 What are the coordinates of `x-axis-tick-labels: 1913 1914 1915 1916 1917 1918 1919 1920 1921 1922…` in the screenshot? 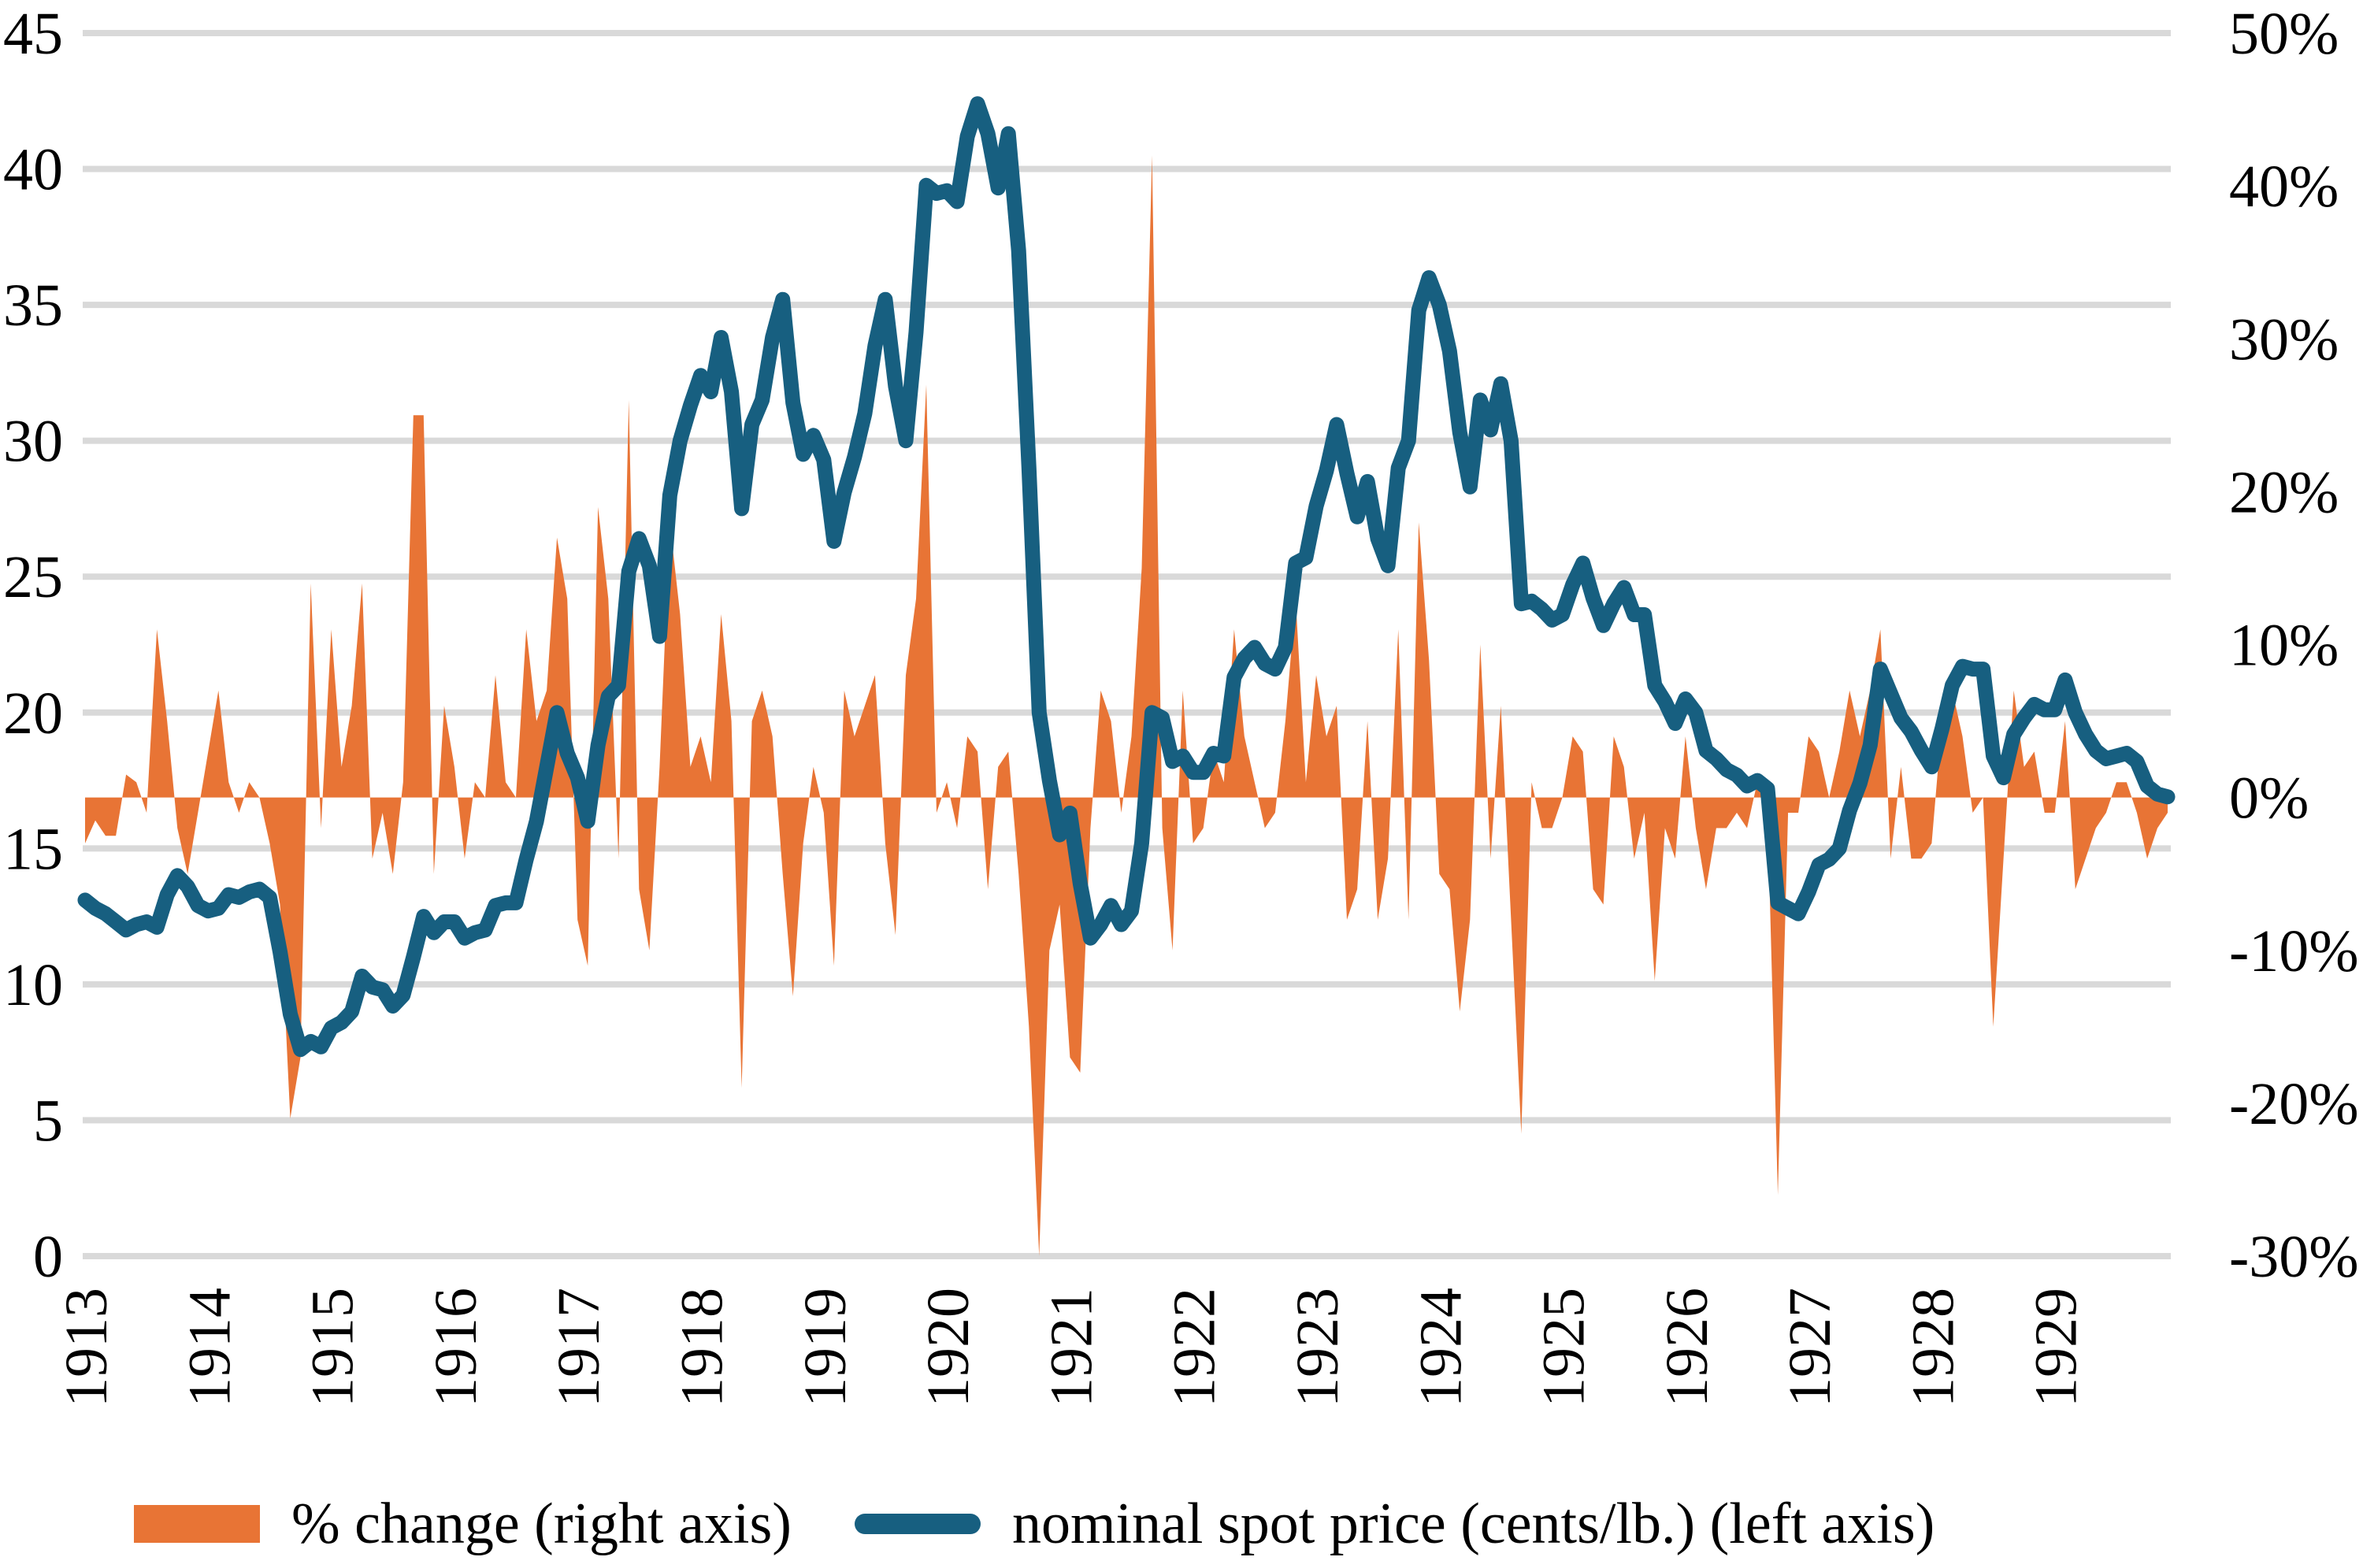 It's located at (1072, 1347).